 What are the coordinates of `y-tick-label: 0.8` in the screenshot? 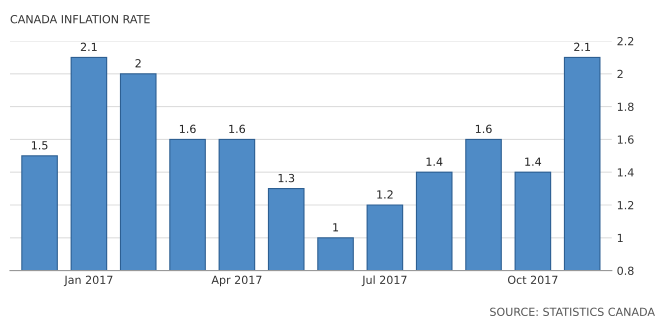 It's located at (625, 270).